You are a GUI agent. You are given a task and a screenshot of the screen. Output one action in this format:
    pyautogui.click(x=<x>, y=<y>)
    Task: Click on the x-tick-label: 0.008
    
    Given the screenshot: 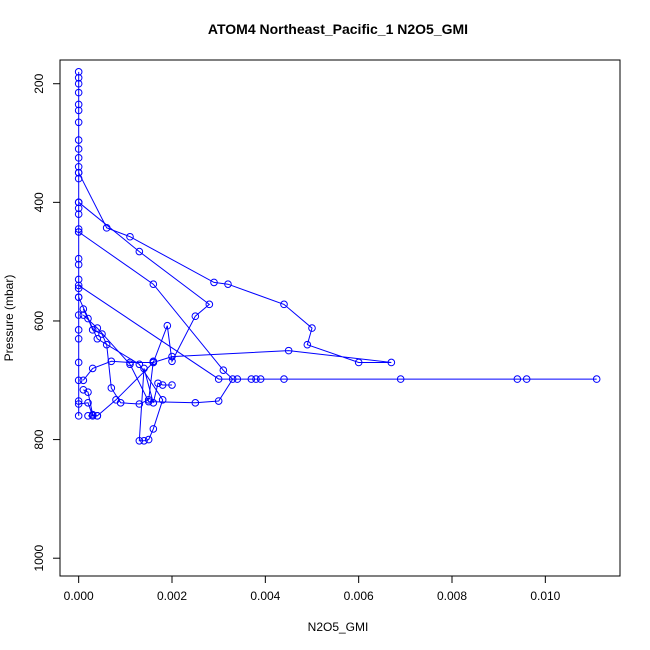 What is the action you would take?
    pyautogui.click(x=452, y=596)
    